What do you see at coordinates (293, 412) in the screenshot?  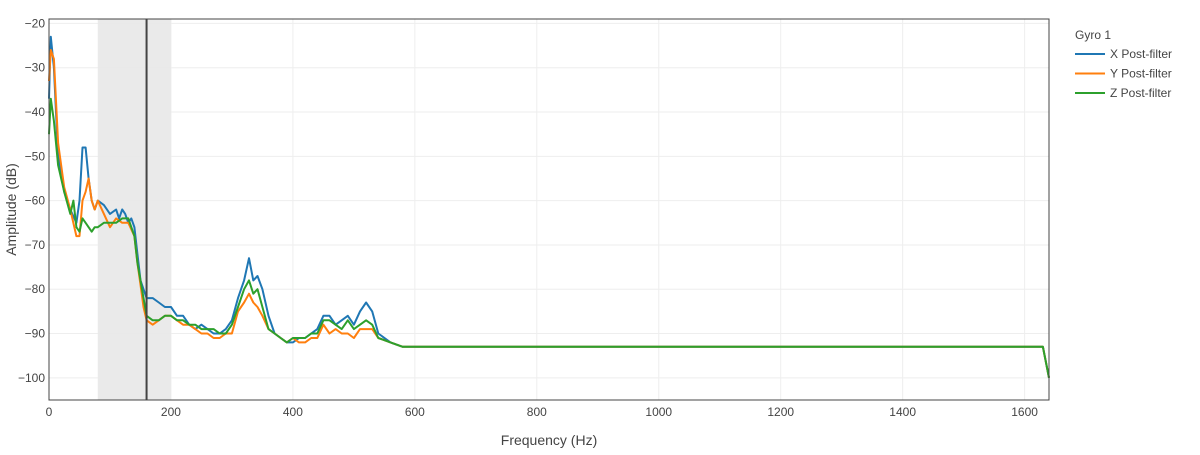 I see `x-tick-label: 400` at bounding box center [293, 412].